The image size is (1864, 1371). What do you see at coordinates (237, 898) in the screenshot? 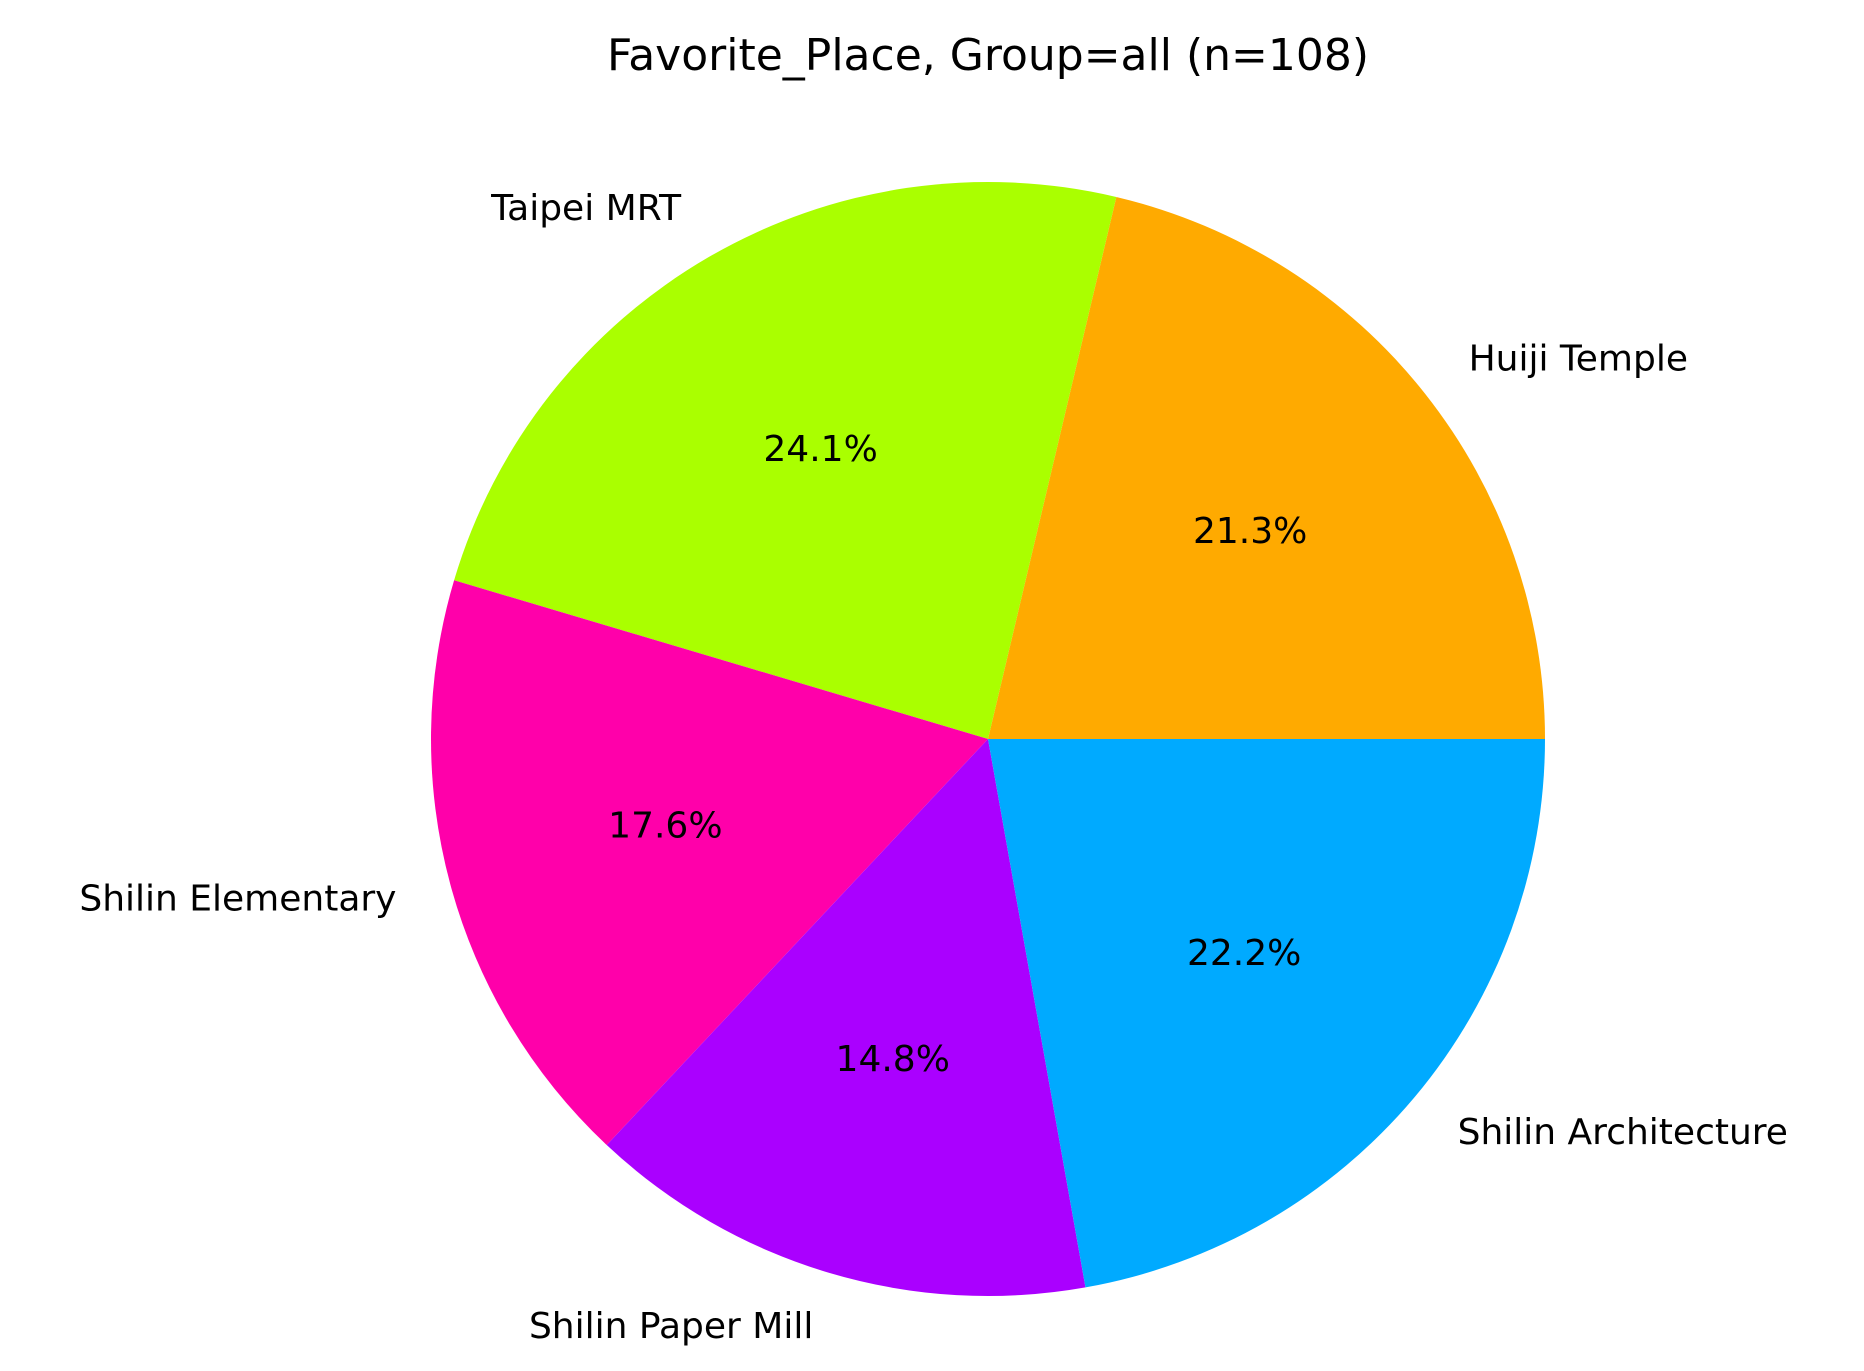
I see `slice-label: Shilin Elementary` at bounding box center [237, 898].